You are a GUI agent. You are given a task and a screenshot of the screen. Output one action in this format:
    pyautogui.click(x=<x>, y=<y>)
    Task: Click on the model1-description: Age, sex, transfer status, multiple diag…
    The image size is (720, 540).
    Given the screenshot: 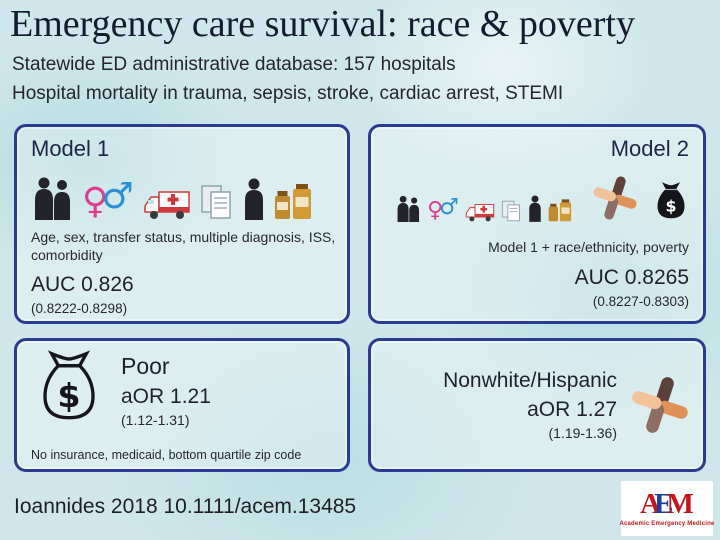 What is the action you would take?
    pyautogui.click(x=183, y=246)
    